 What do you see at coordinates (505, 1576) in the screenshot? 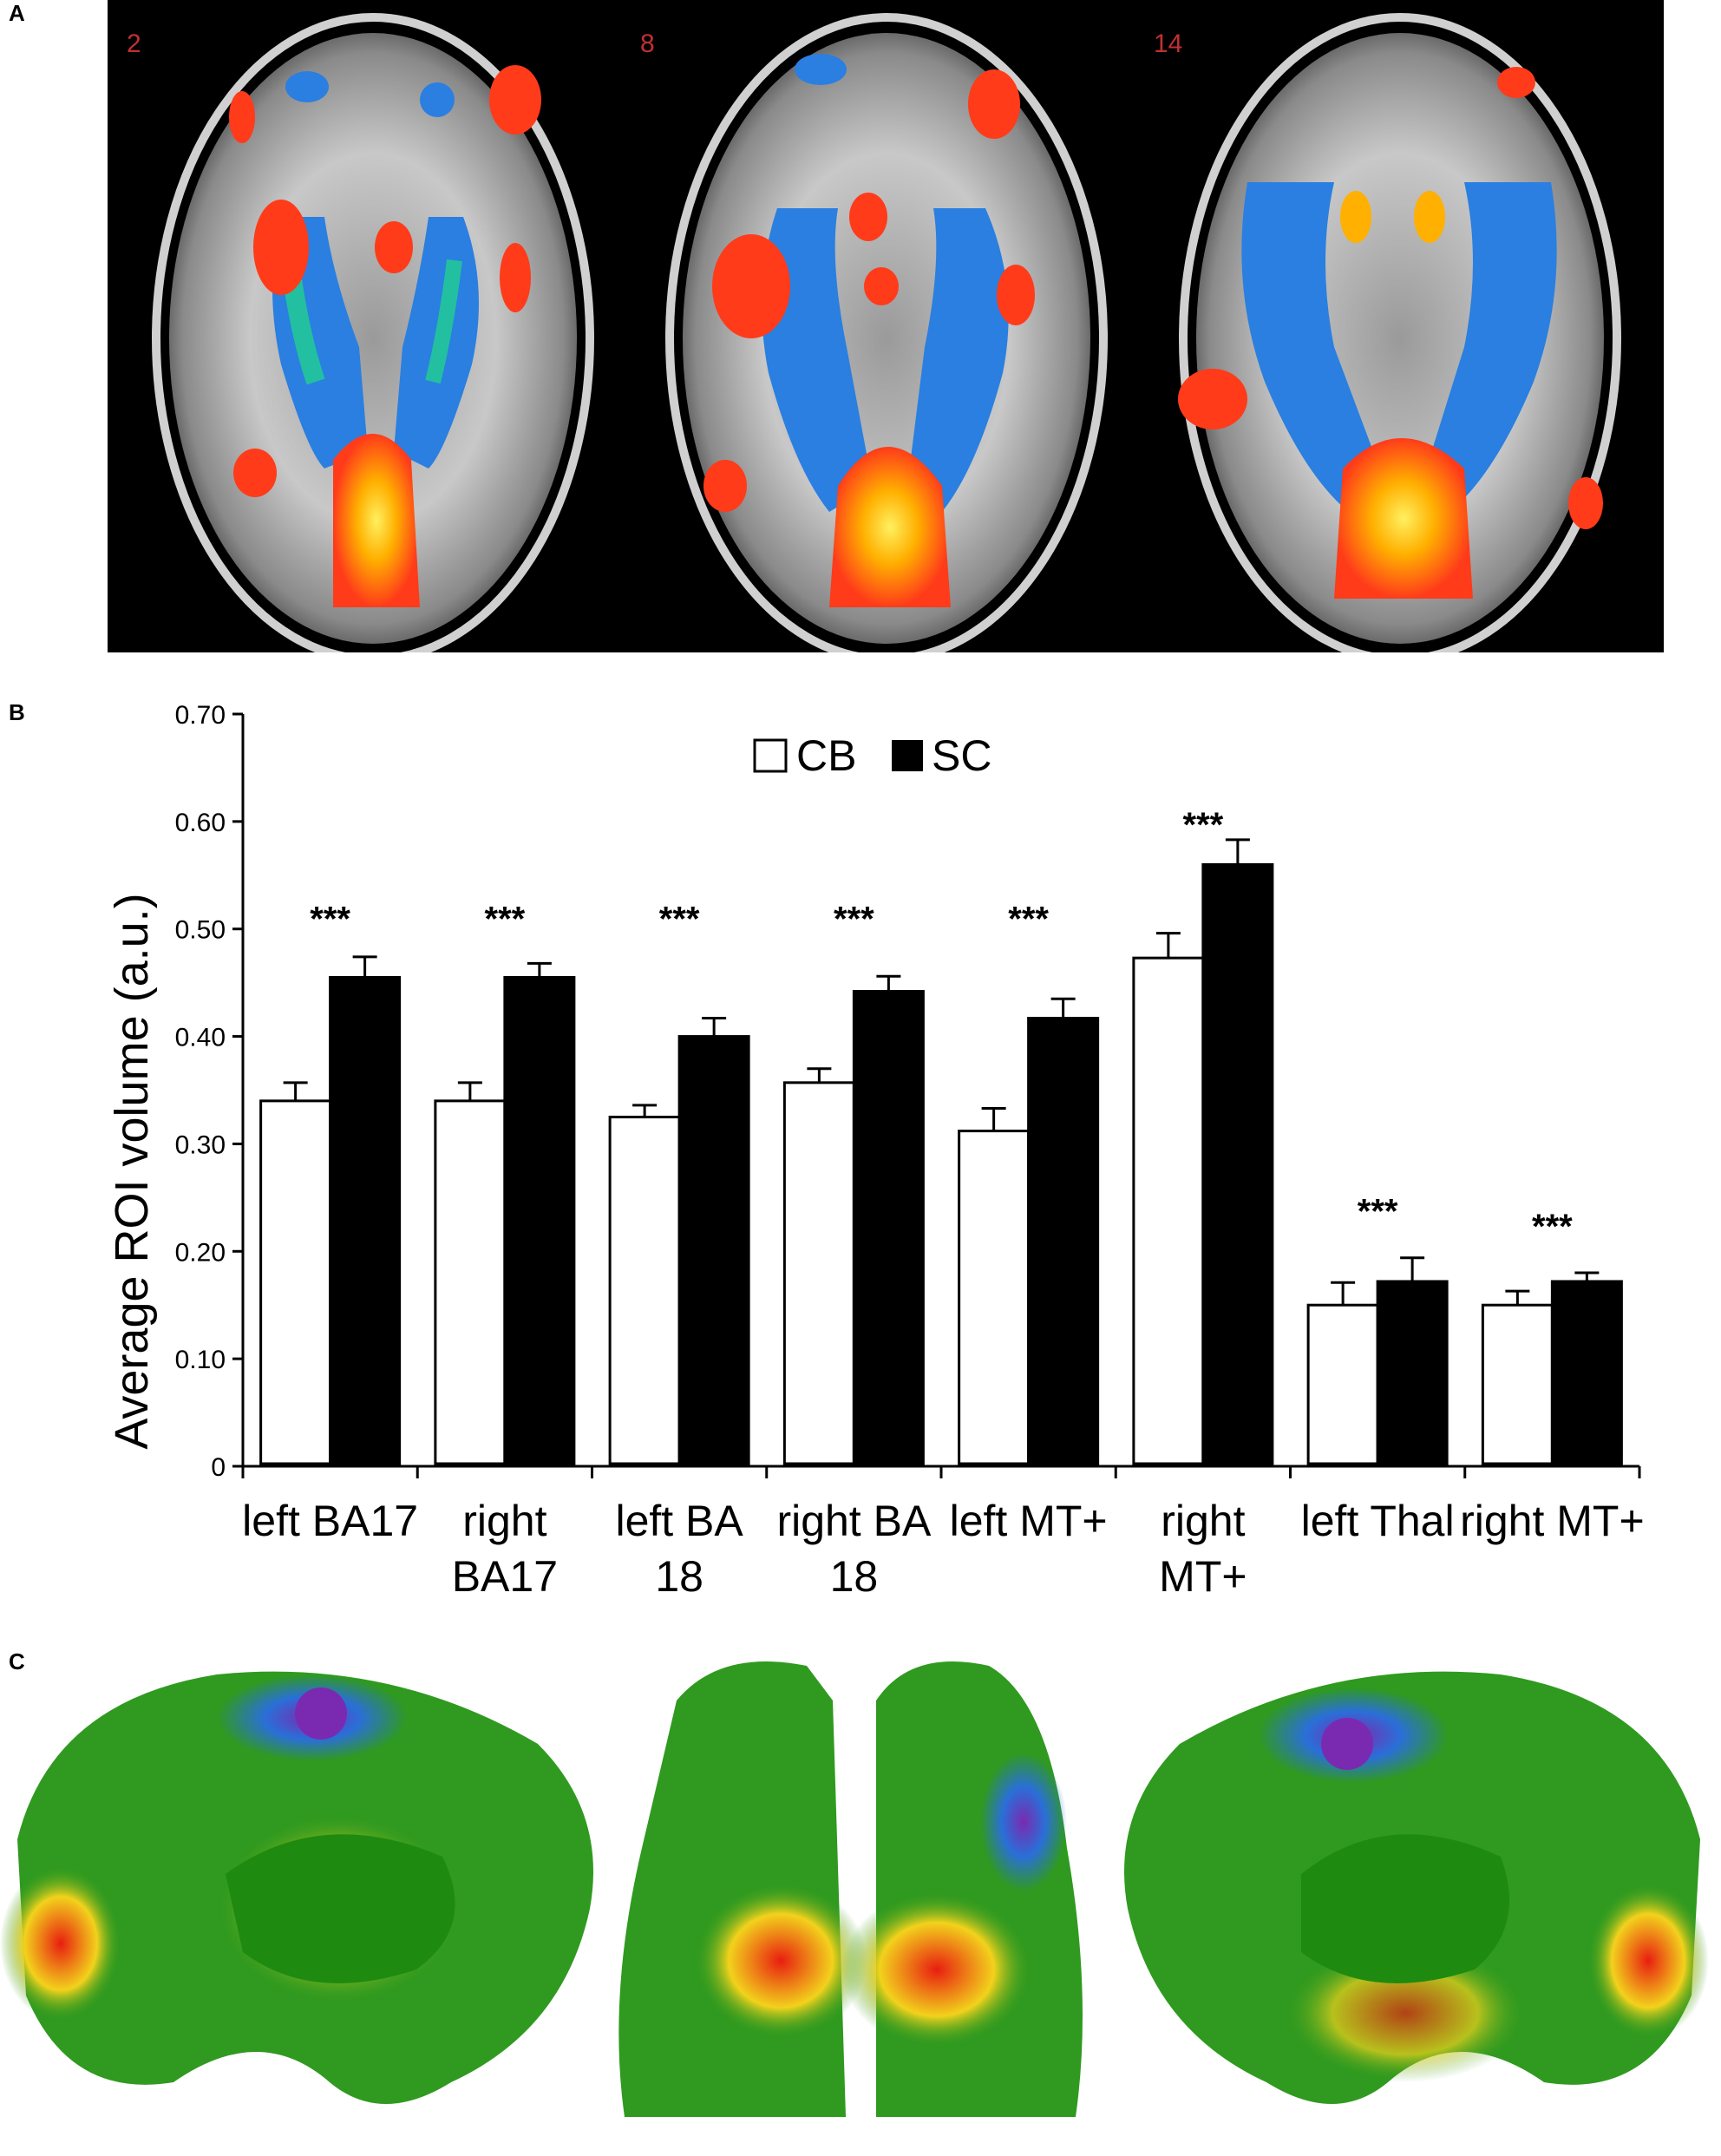
I see `x-tick-label: BA17` at bounding box center [505, 1576].